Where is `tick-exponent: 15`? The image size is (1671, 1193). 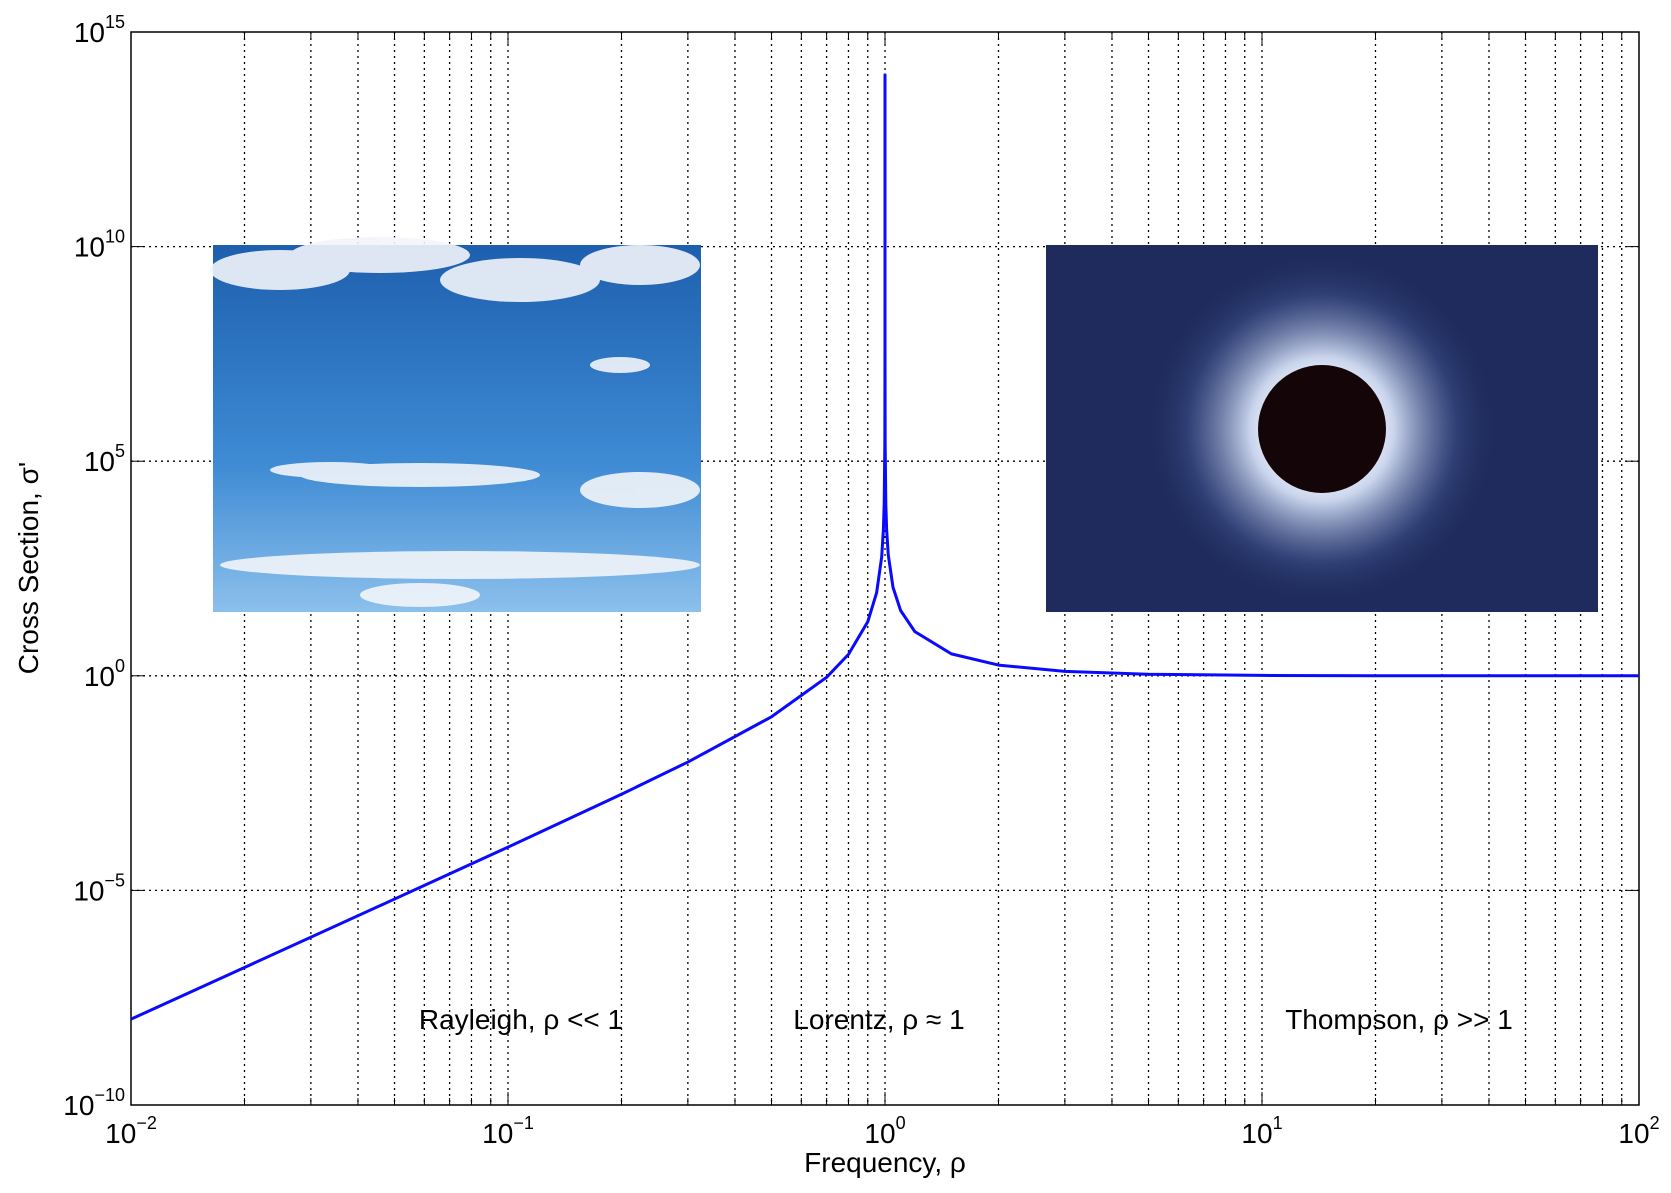
tick-exponent: 15 is located at coordinates (115, 22).